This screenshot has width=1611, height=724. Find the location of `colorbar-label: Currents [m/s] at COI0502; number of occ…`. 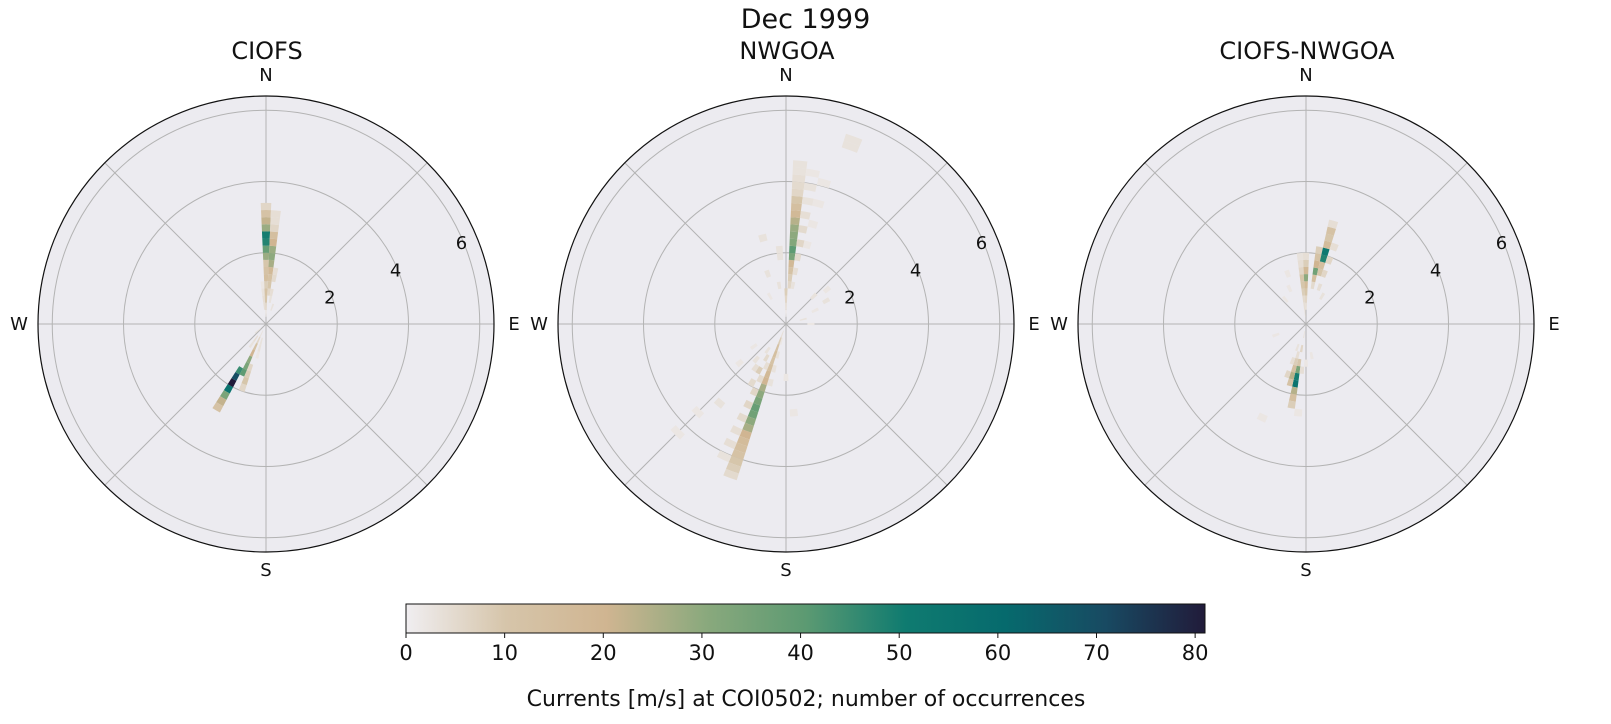

colorbar-label: Currents [m/s] at COI0502; number of occ… is located at coordinates (806, 699).